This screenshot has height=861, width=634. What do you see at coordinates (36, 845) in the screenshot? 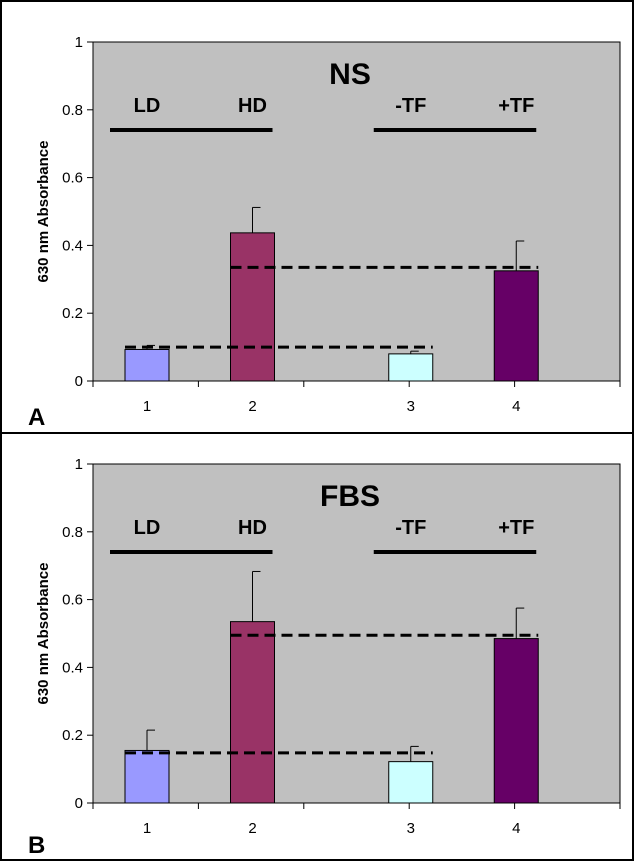
I see `panel-letter: B` at bounding box center [36, 845].